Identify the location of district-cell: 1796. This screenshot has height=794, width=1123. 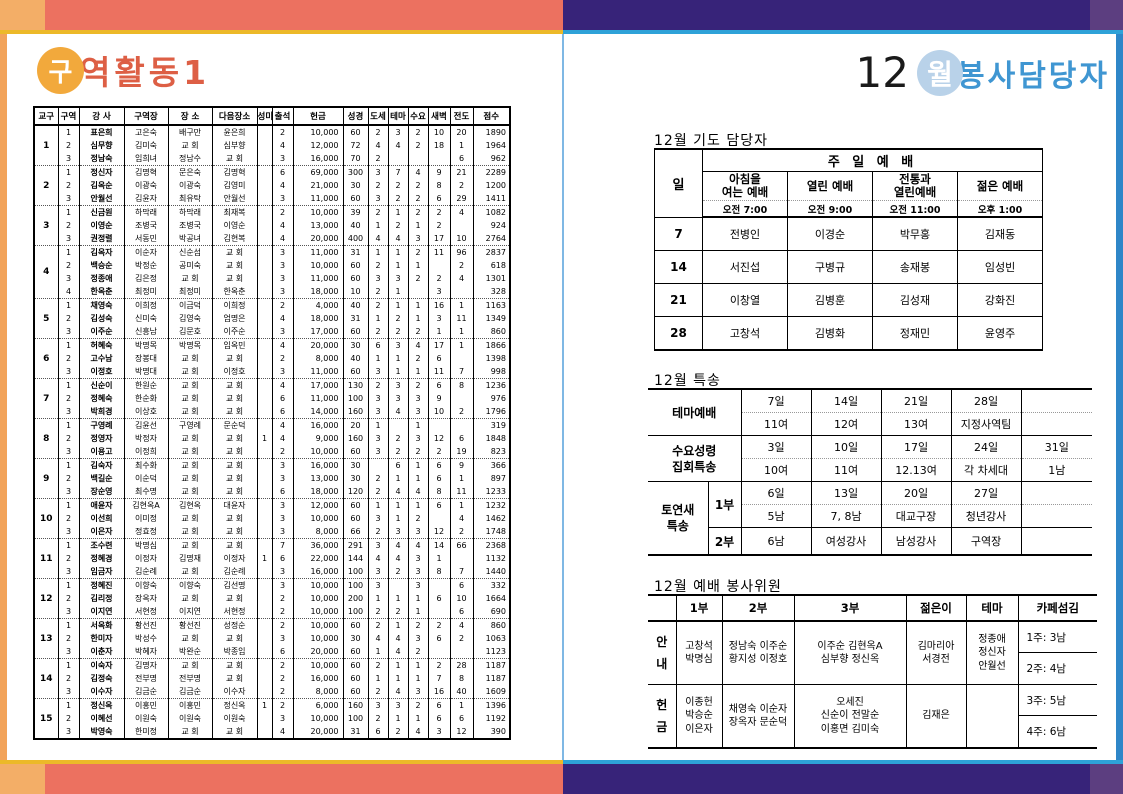
(491, 412).